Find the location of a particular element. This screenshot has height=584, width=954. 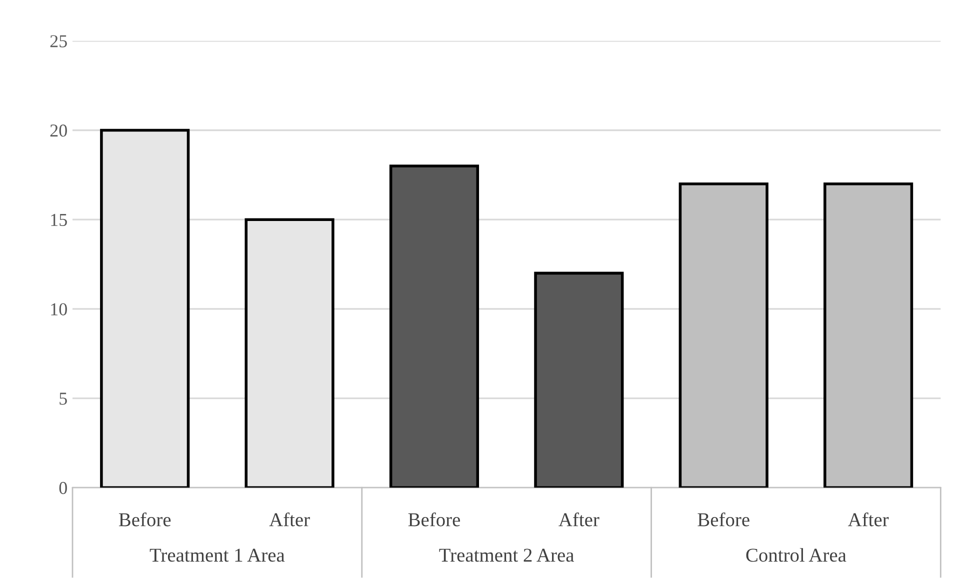

y-tick-label: 20 is located at coordinates (58, 130).